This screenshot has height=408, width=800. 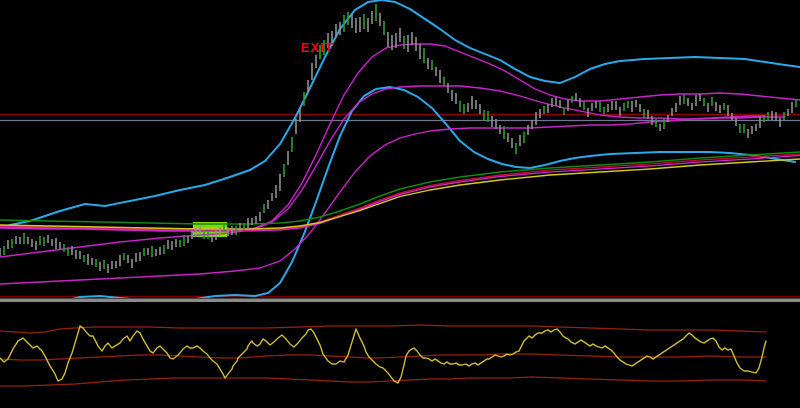 I want to click on oscillator-panel, so click(x=383, y=355).